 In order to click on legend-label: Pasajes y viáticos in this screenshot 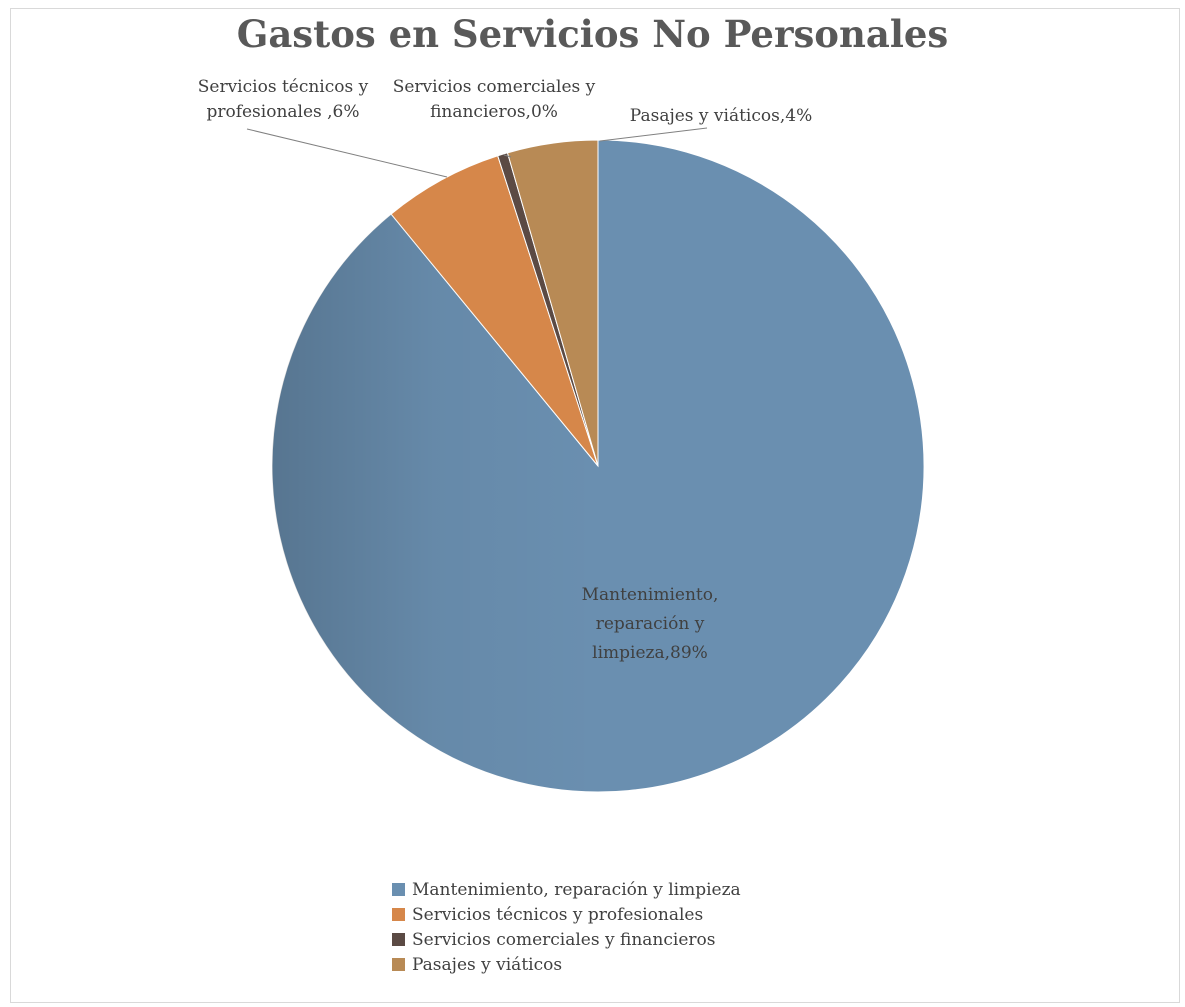, I will do `click(487, 964)`.